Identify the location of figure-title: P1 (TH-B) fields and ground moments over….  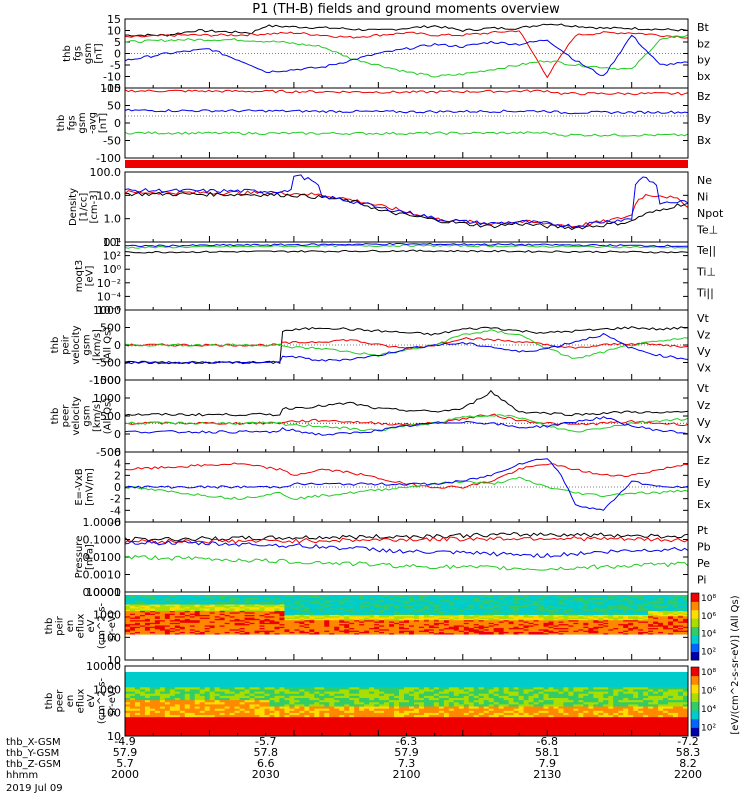
(406, 9).